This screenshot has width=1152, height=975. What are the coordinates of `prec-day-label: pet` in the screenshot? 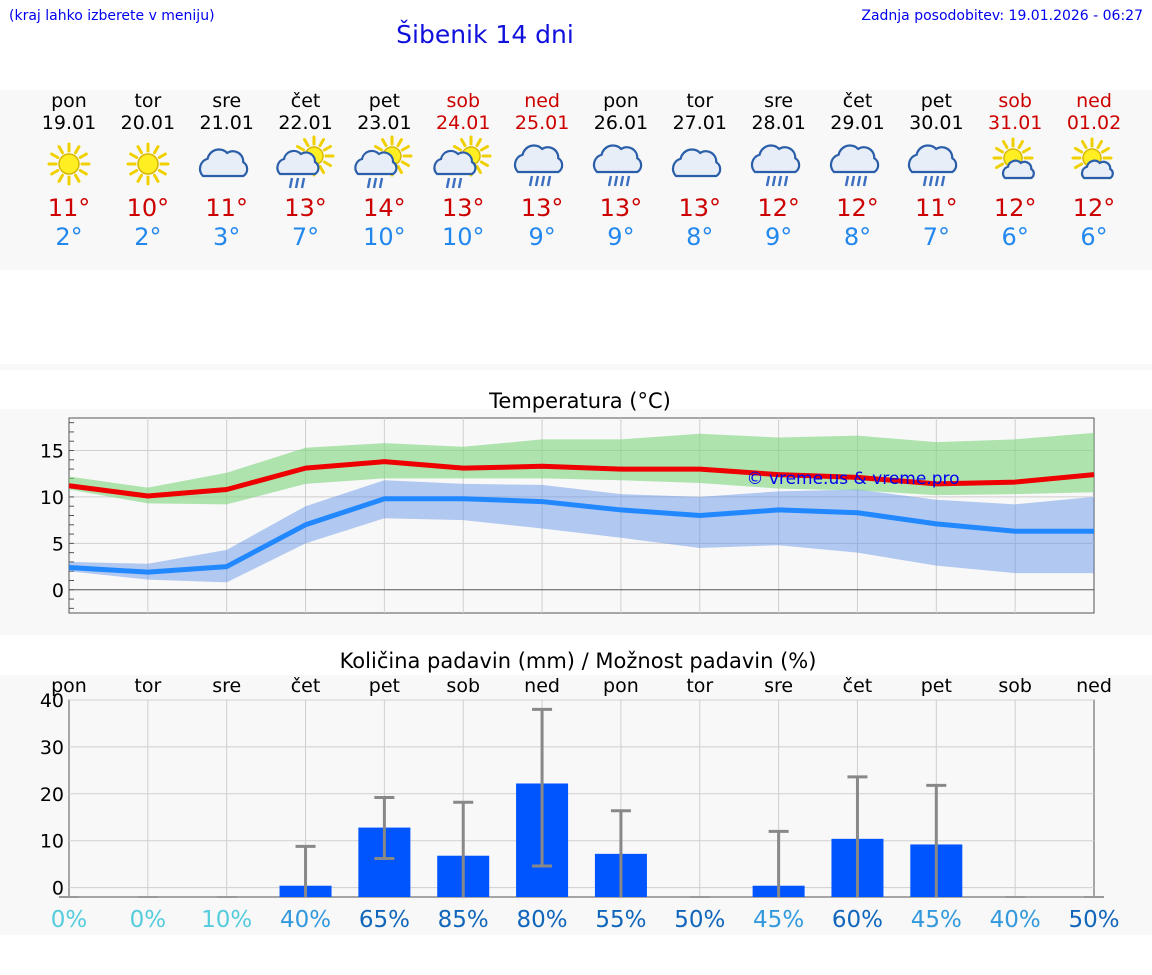 It's located at (384, 686).